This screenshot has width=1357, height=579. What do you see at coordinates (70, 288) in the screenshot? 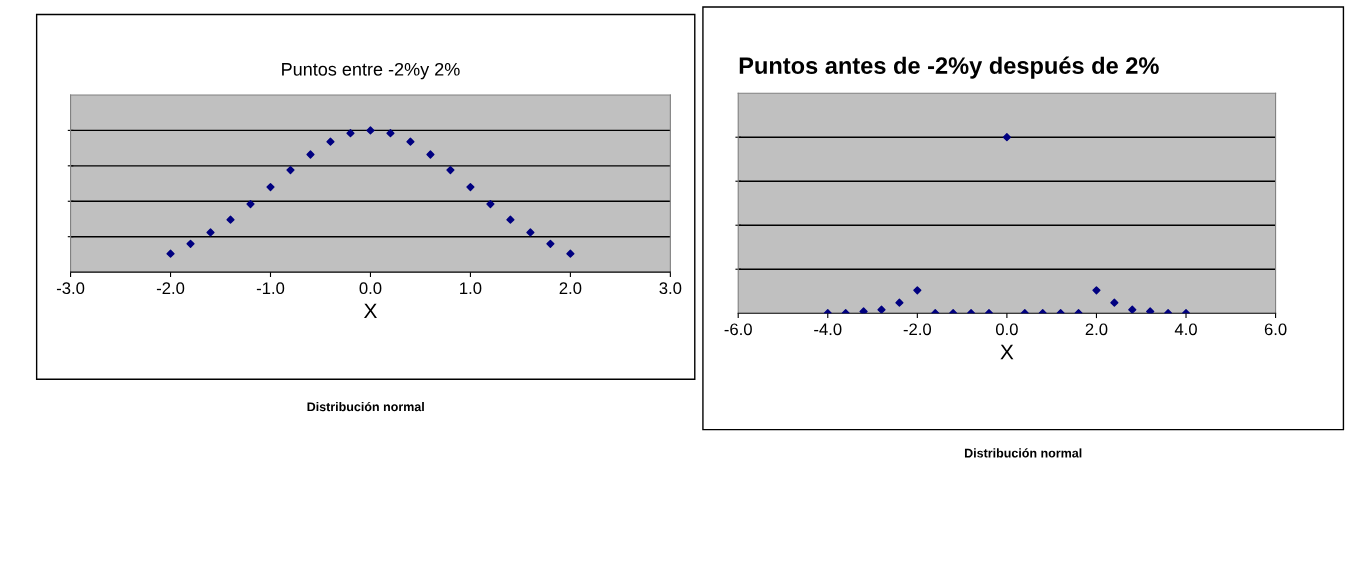
I see `x-tick-label: -3.0` at bounding box center [70, 288].